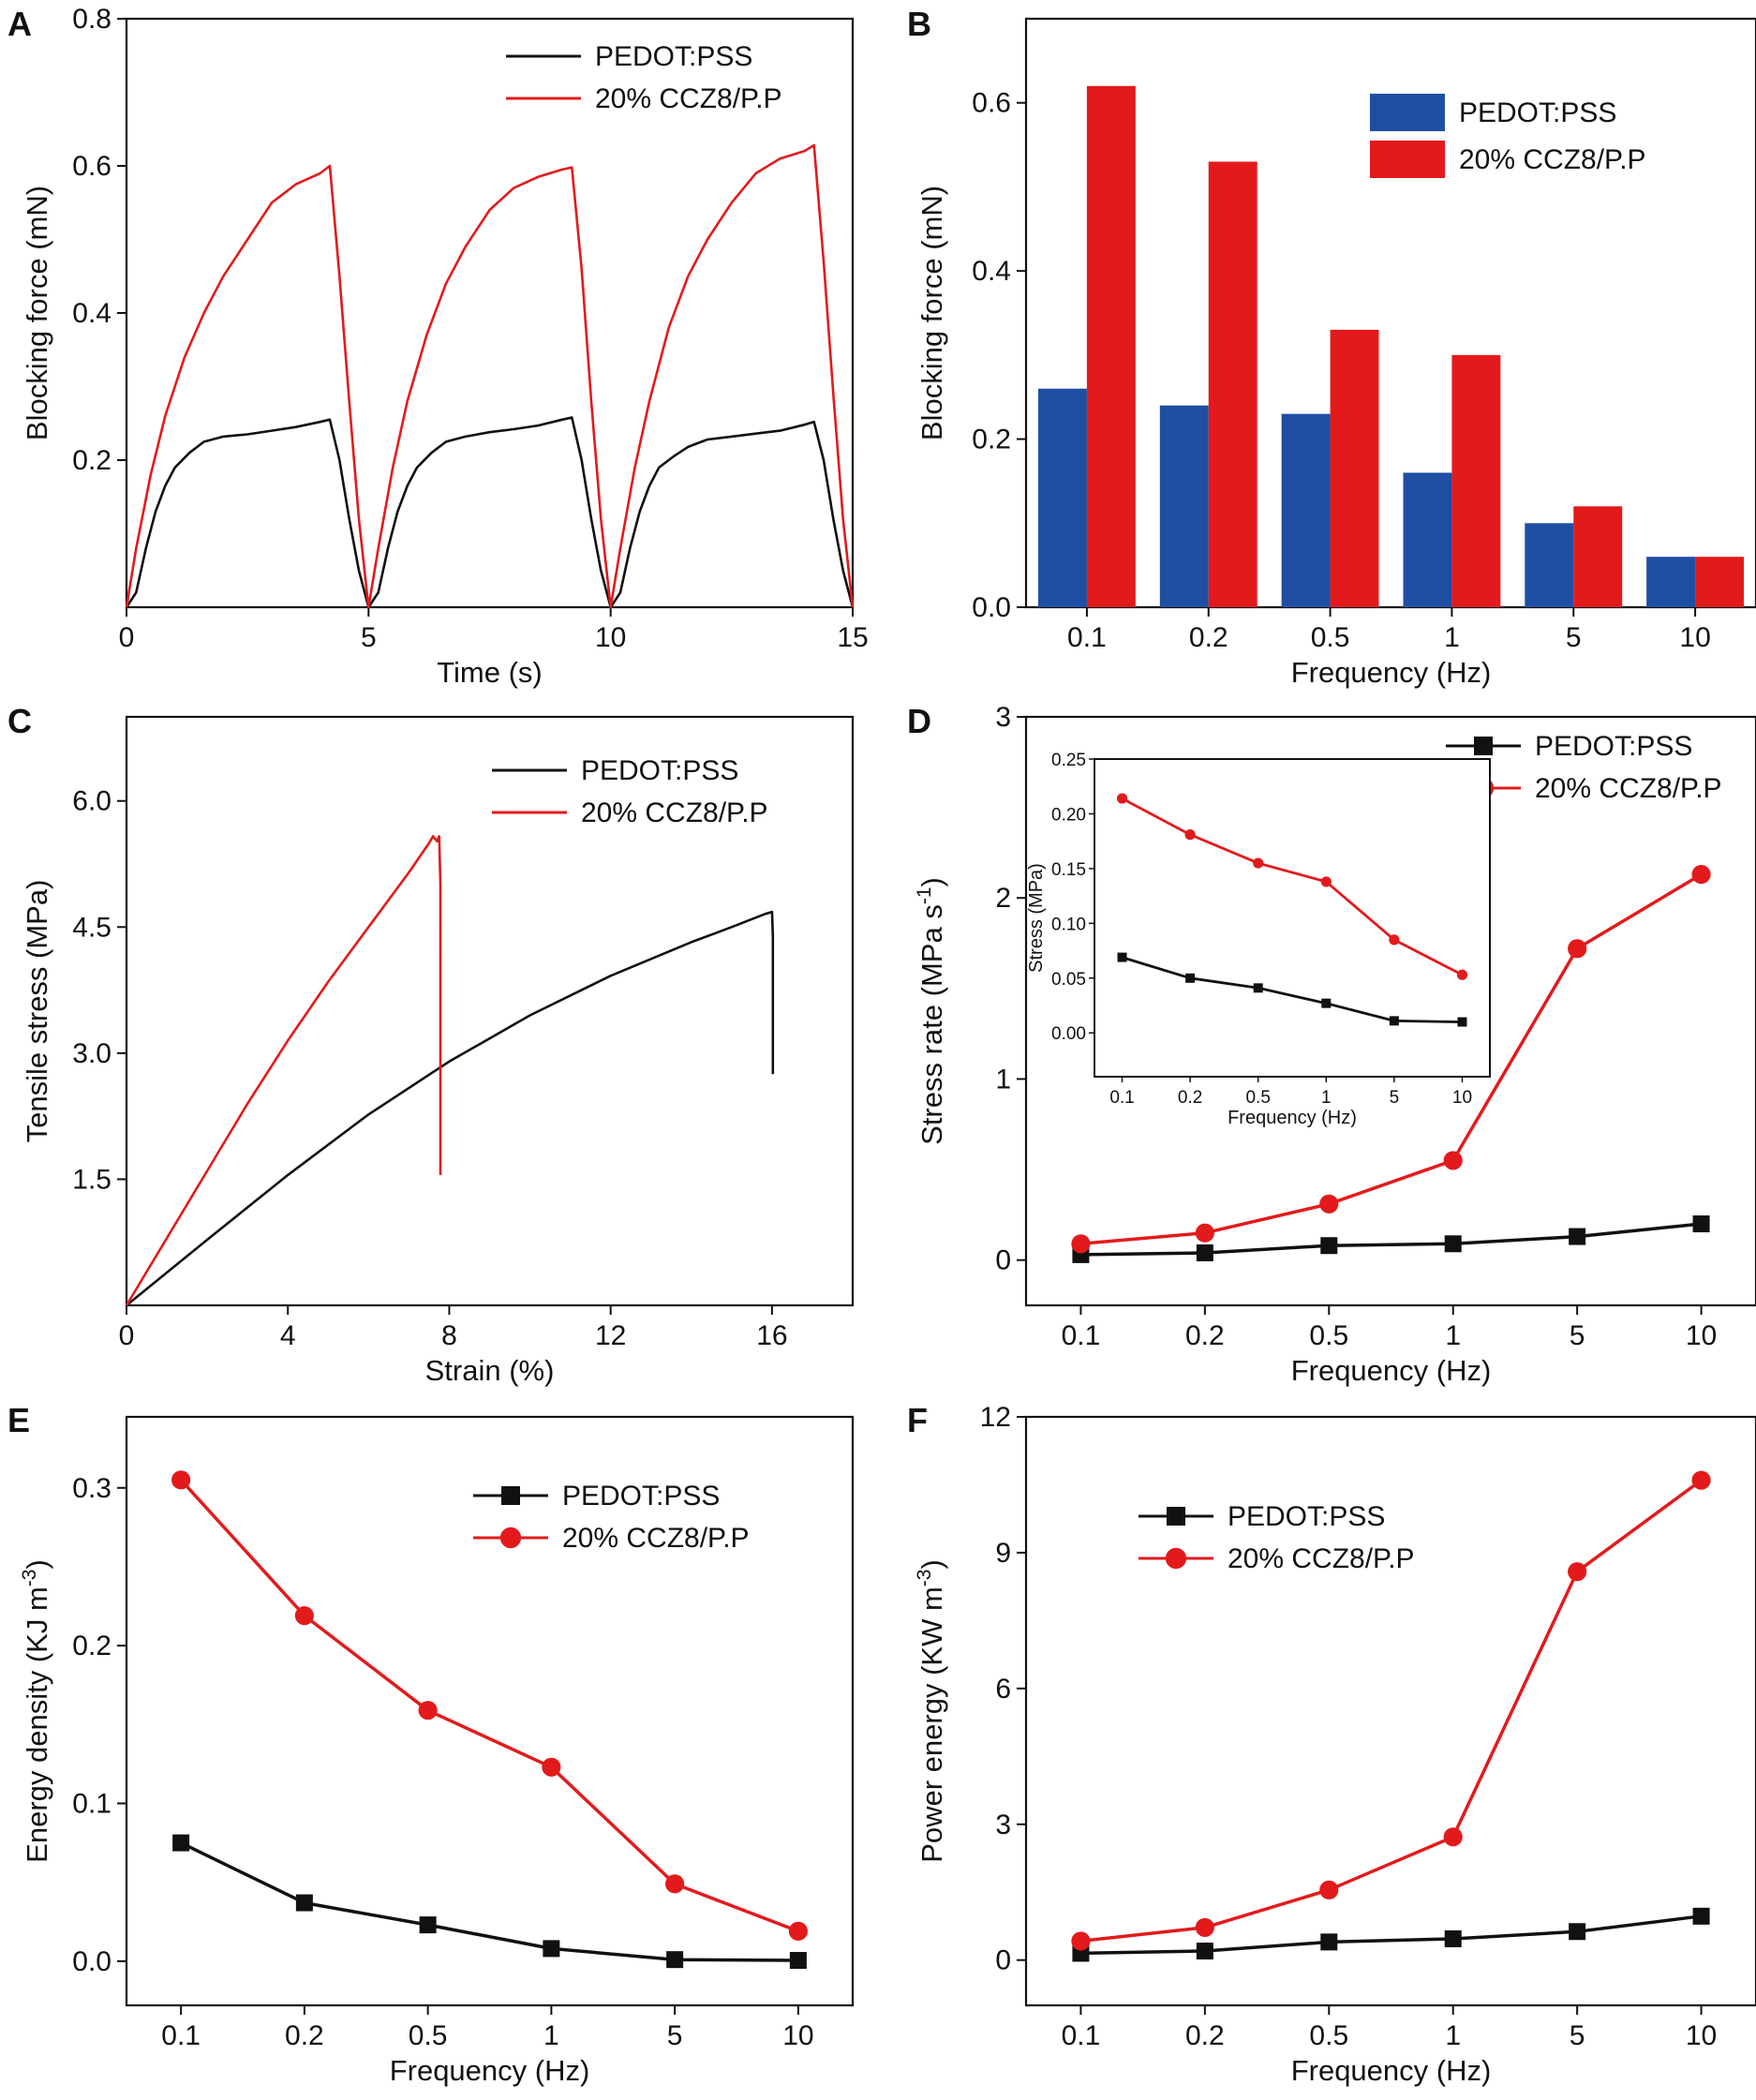 This screenshot has height=2100, width=1756. I want to click on panel-d-x-tick-label: 1, so click(1453, 1335).